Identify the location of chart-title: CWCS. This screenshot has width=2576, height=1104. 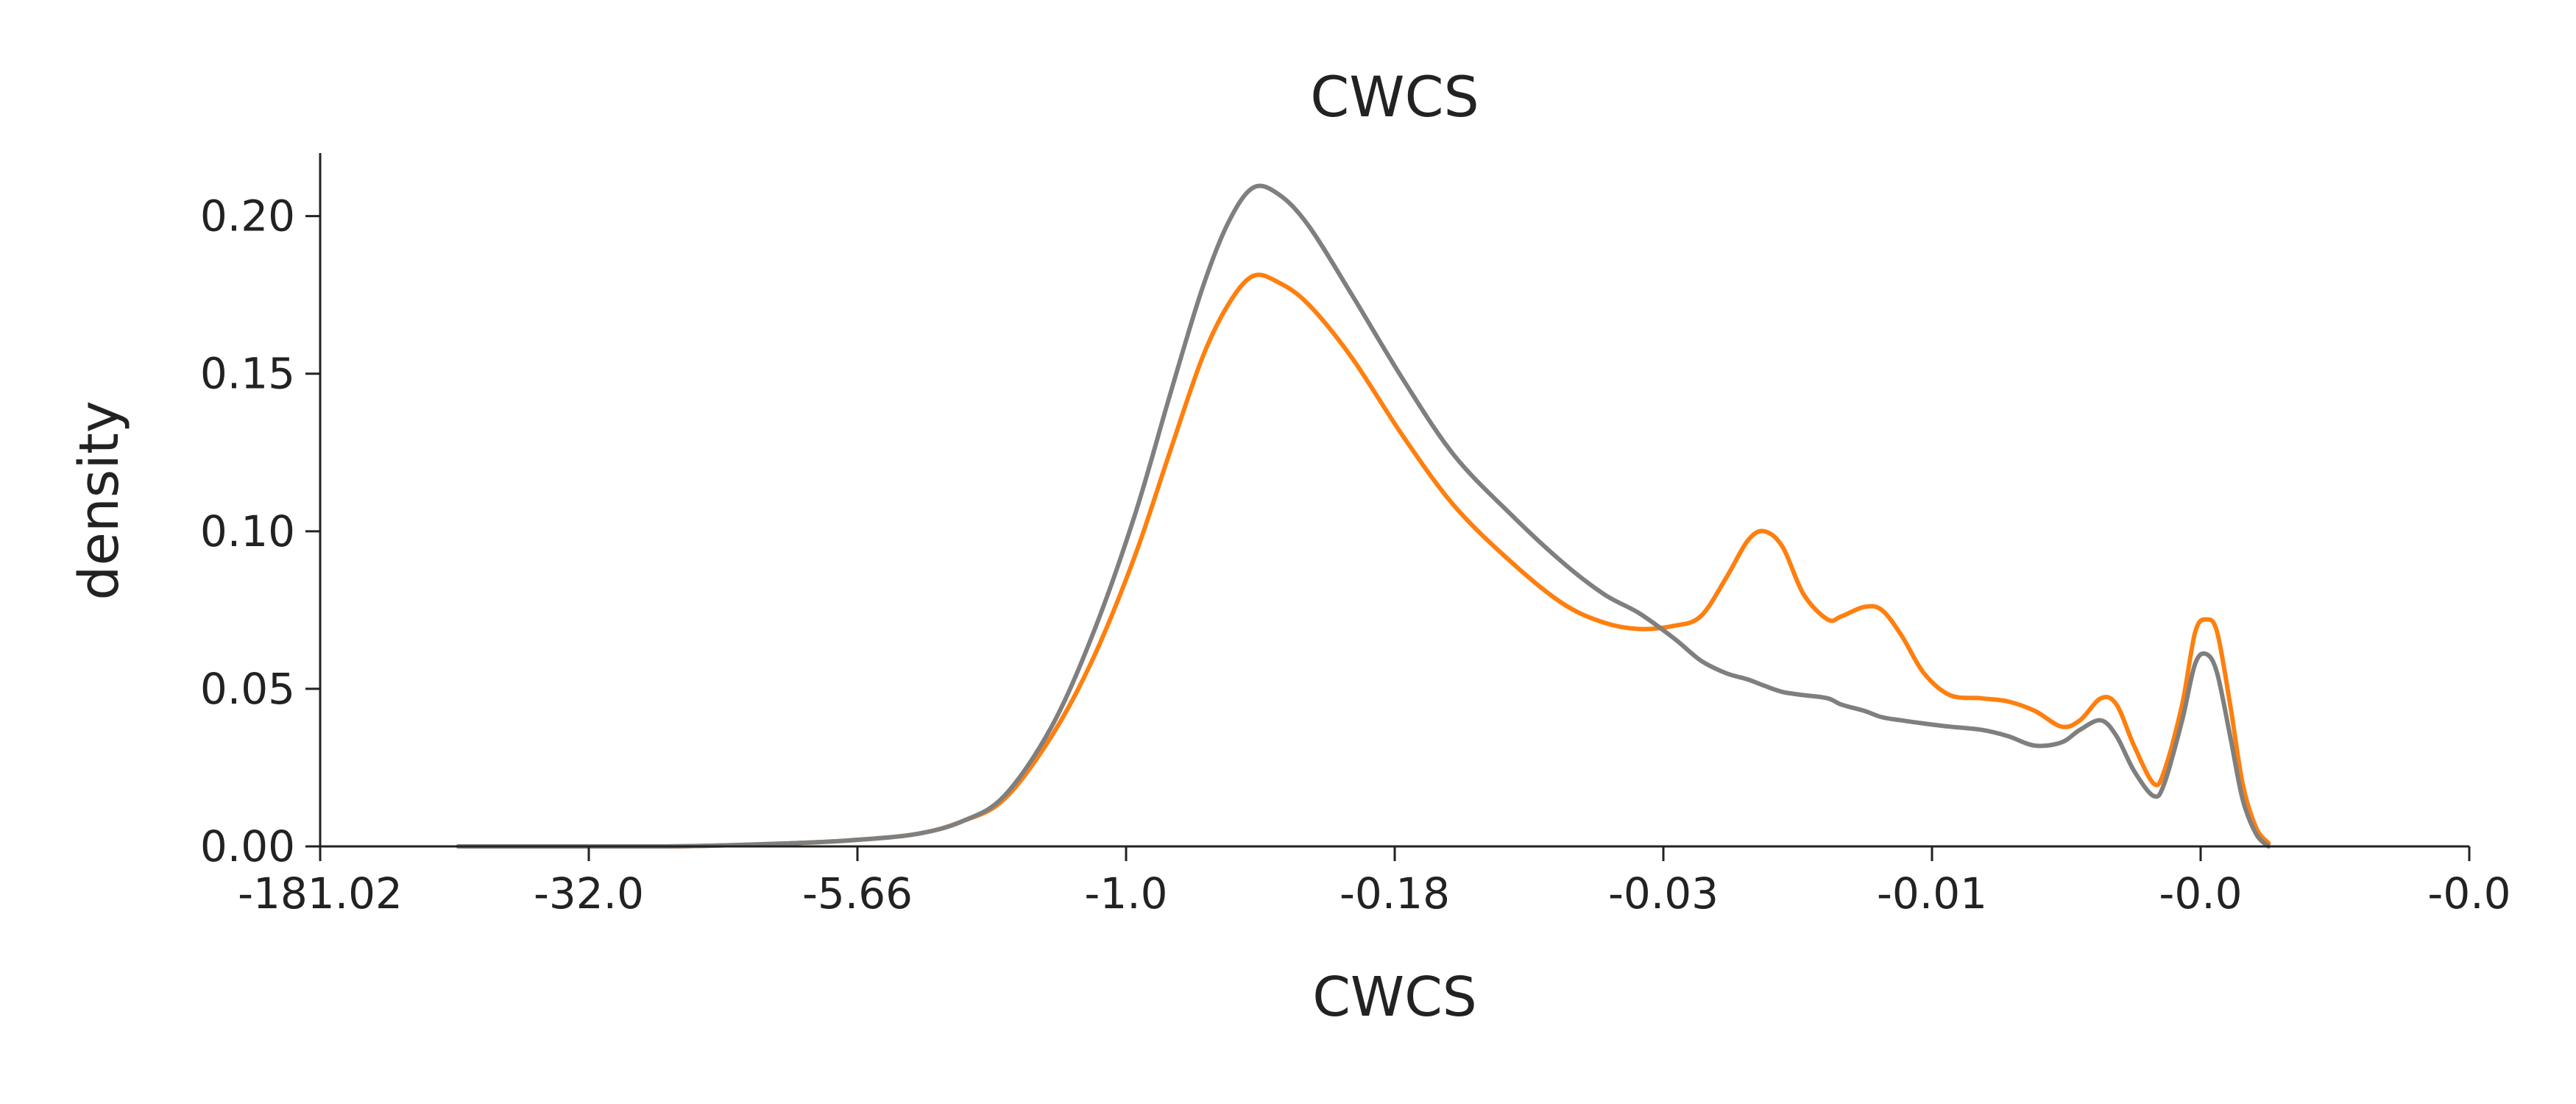
(1394, 97).